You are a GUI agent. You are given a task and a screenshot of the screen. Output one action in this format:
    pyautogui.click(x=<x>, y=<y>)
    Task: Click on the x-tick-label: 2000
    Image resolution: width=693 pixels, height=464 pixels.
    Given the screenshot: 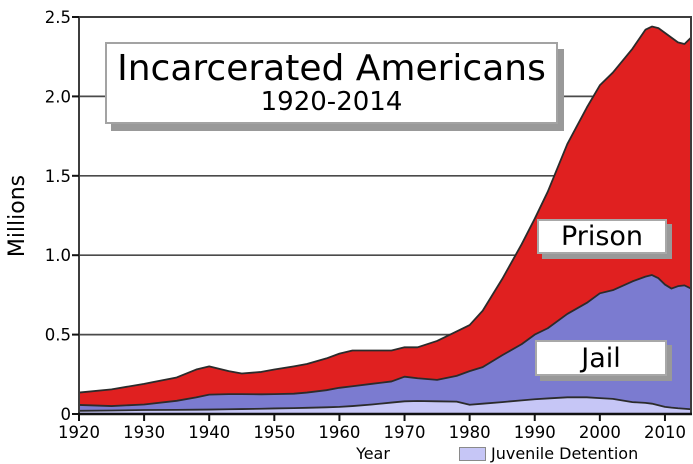 What is the action you would take?
    pyautogui.click(x=600, y=432)
    